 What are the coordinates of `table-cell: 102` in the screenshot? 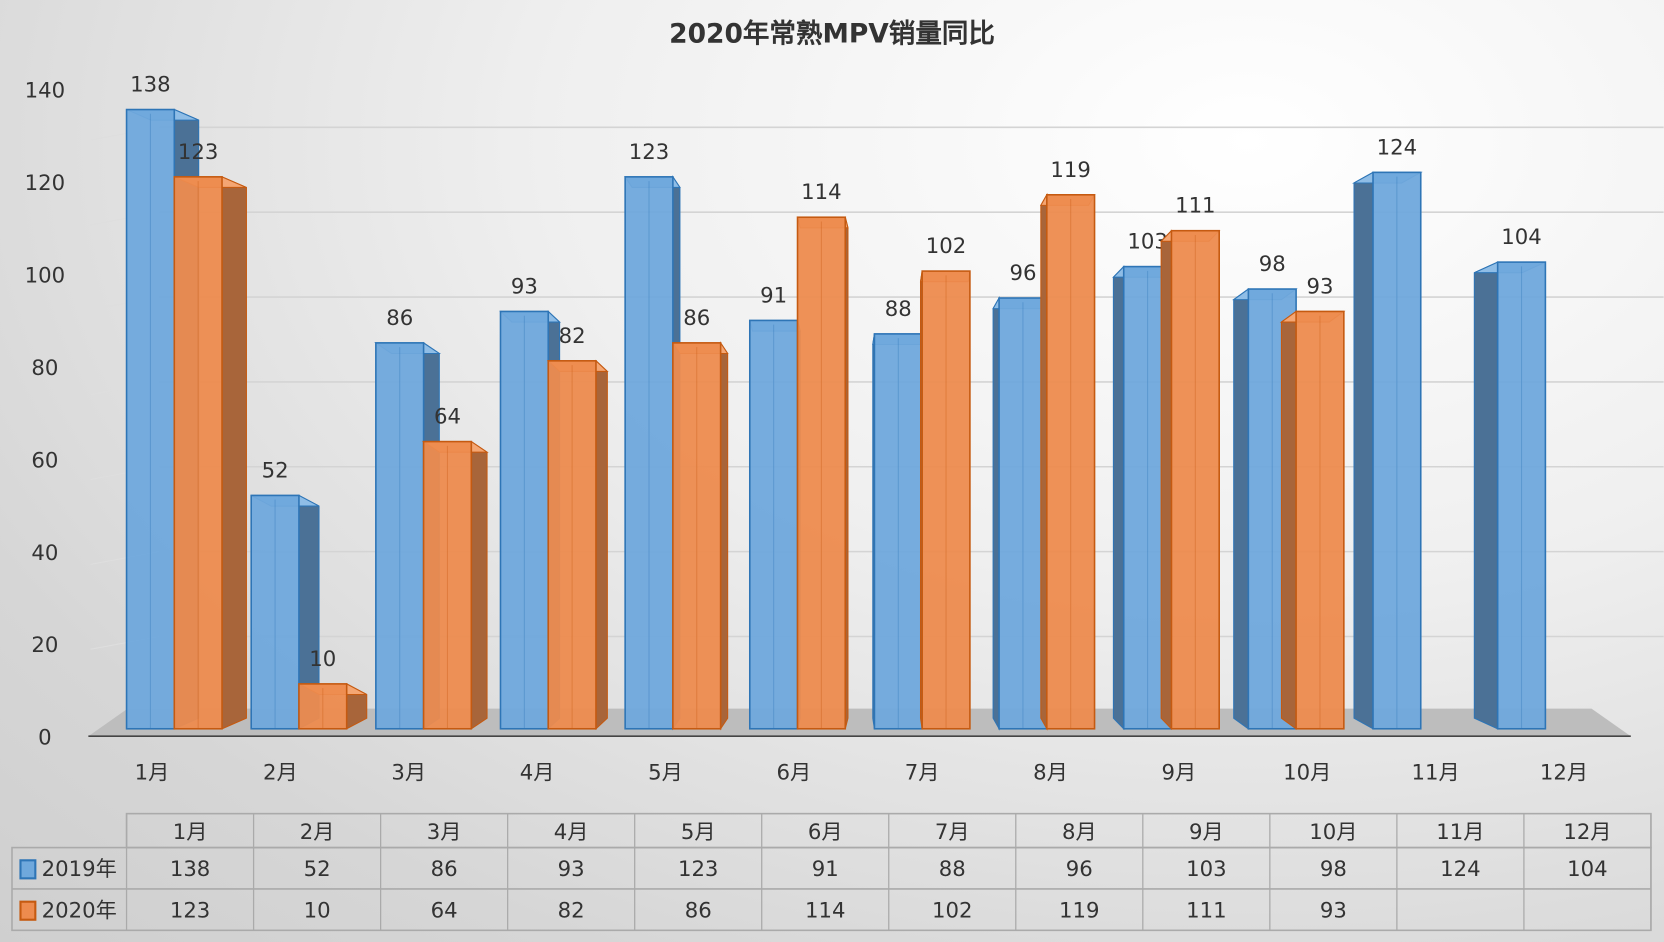 It's located at (952, 911).